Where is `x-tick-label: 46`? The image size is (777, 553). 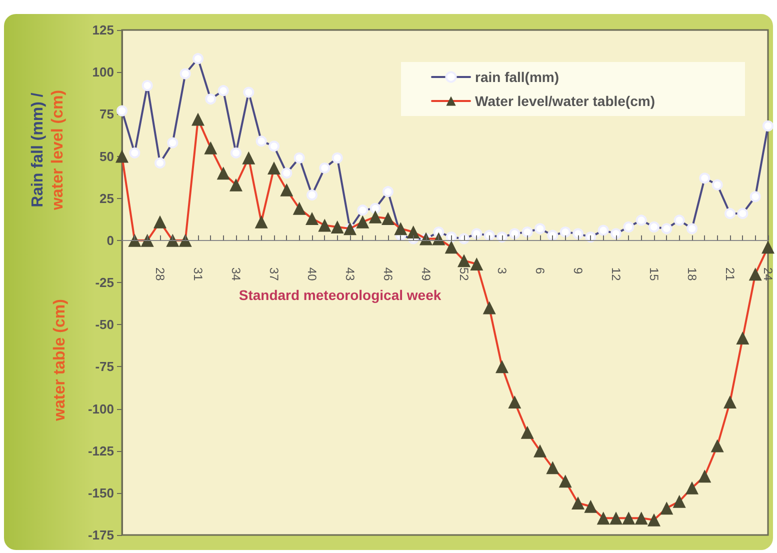 x-tick-label: 46 is located at coordinates (388, 274).